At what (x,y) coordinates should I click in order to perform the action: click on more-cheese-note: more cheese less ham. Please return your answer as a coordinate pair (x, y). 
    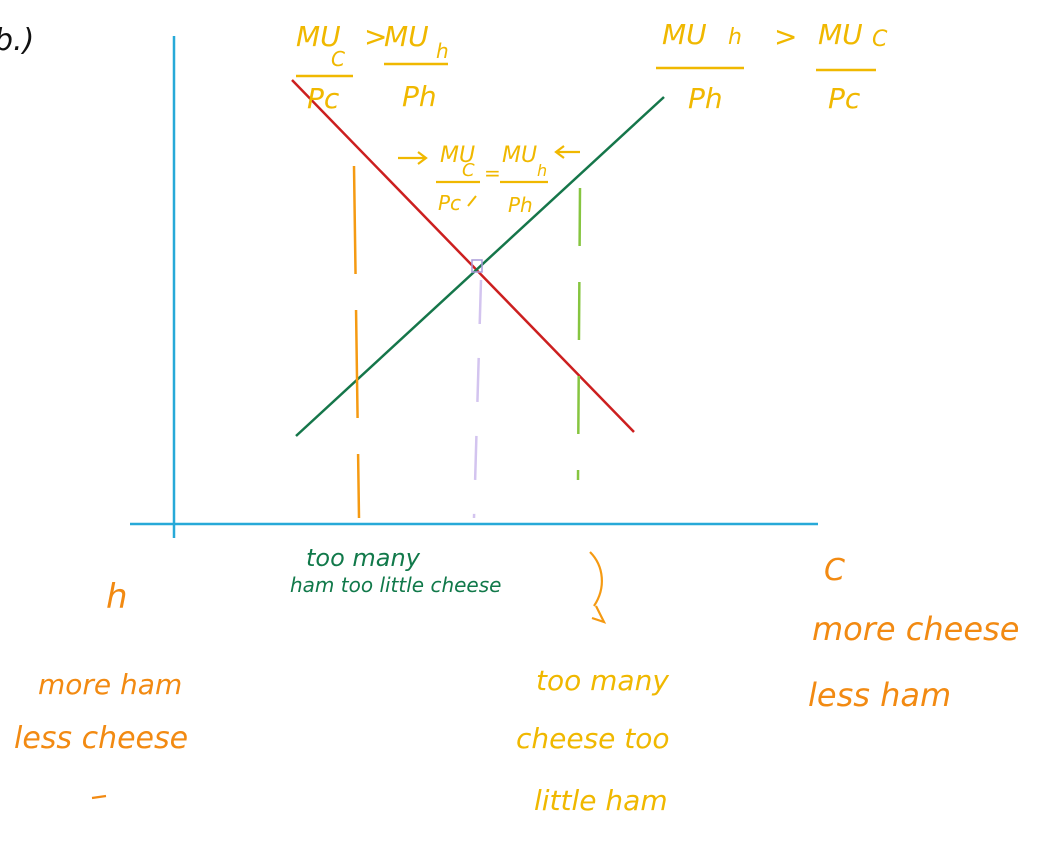
    Looking at the image, I should click on (913, 662).